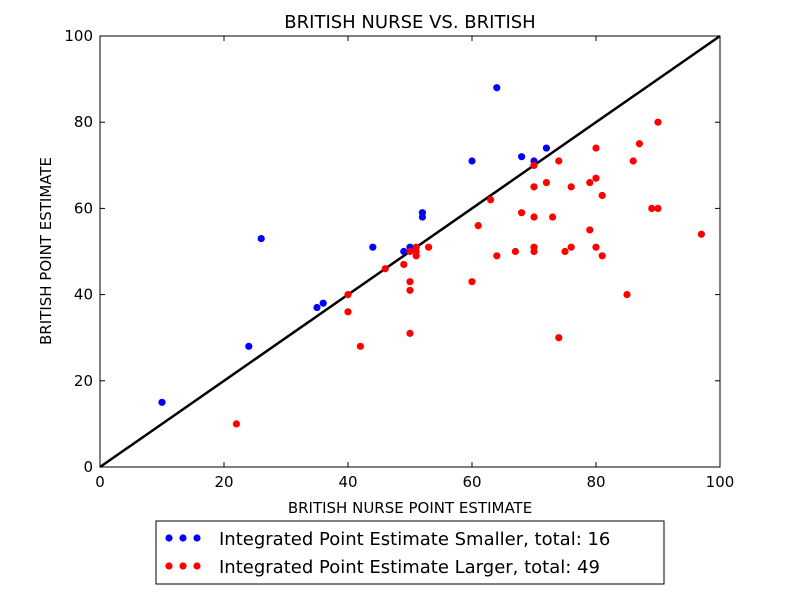 This screenshot has height=600, width=800. I want to click on legend-frame, so click(410, 552).